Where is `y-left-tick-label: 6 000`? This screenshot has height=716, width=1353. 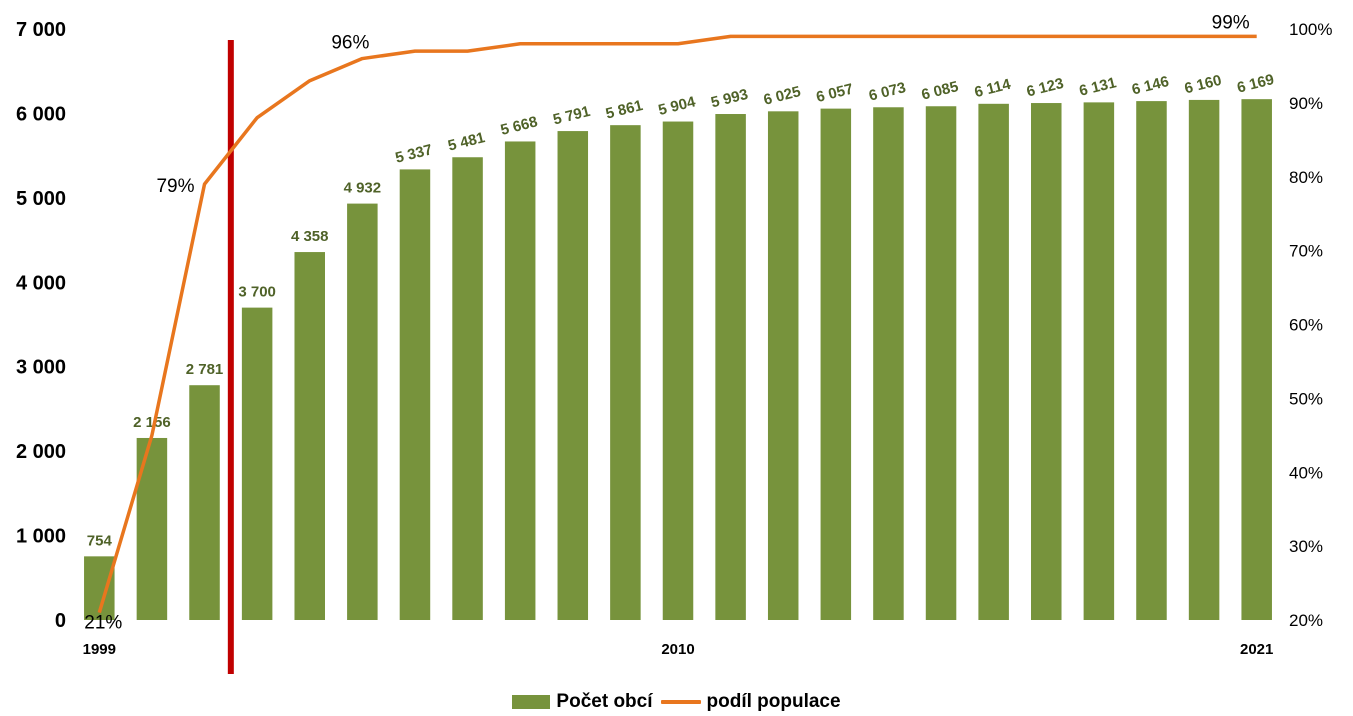 y-left-tick-label: 6 000 is located at coordinates (41, 114).